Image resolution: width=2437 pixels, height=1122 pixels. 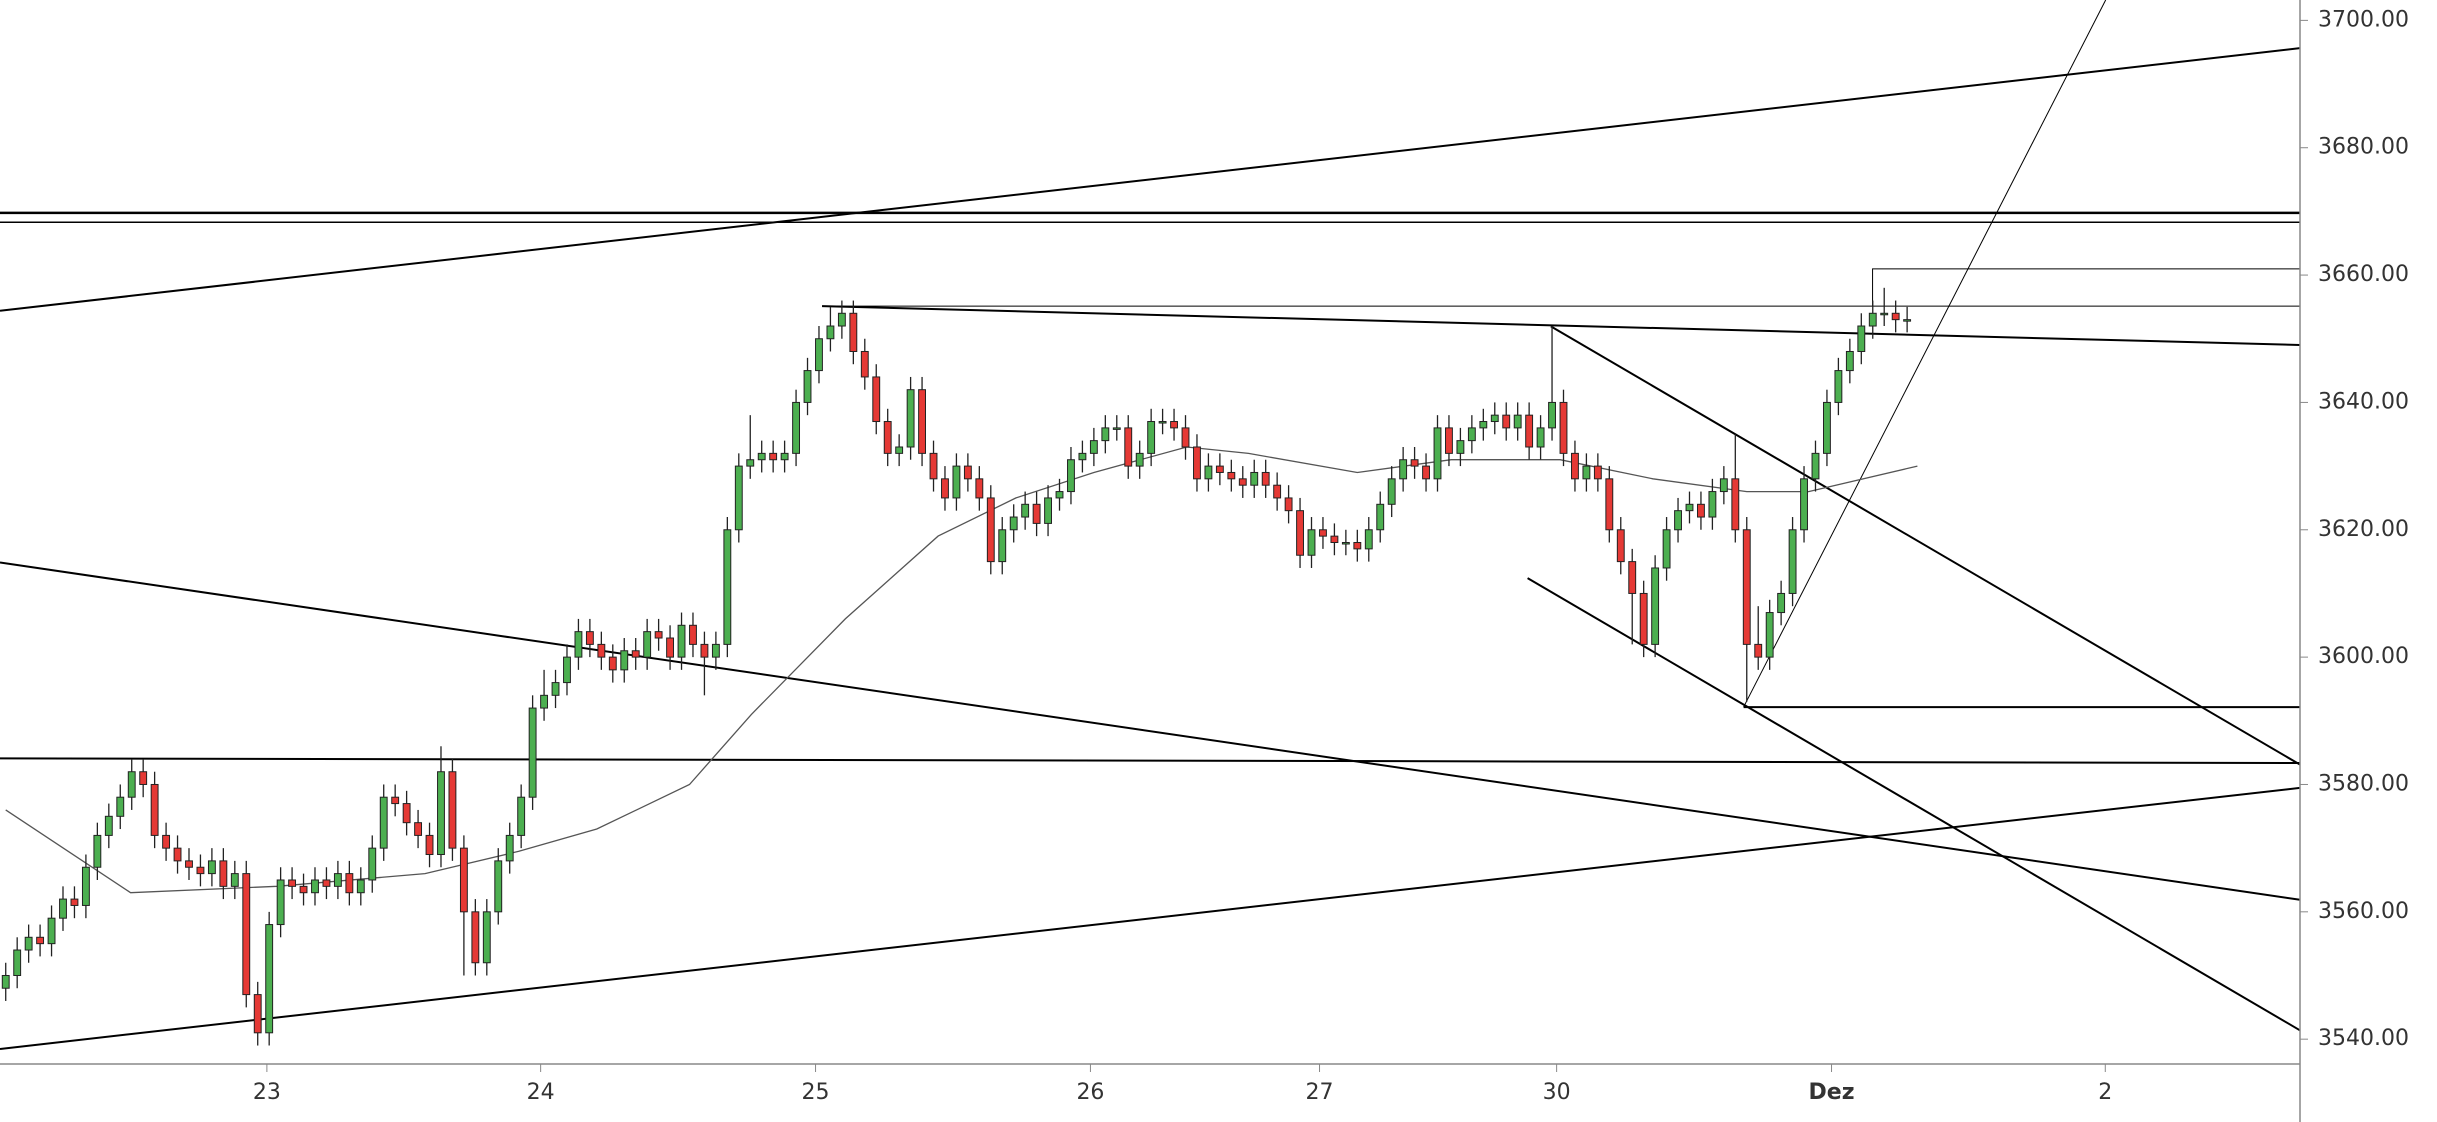 I want to click on y-tick-label: 3560.00, so click(x=2363, y=911).